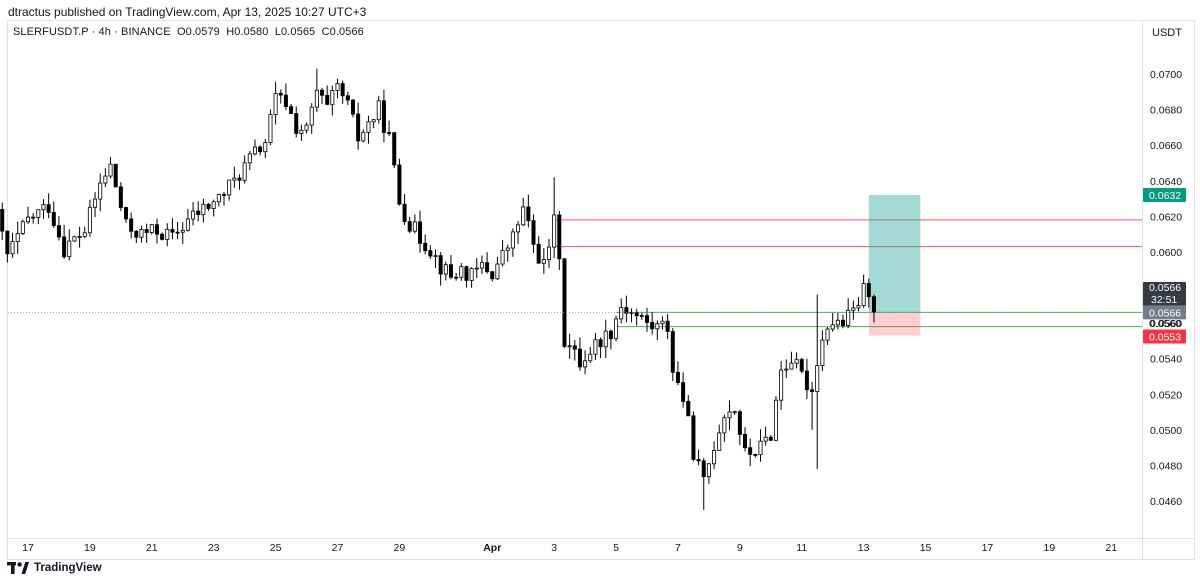  Describe the element at coordinates (1164, 312) in the screenshot. I see `price-line-badge-bg` at that location.